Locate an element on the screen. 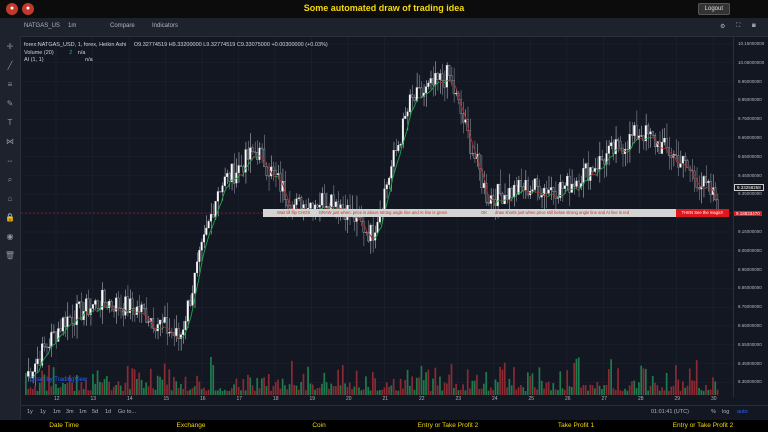 Image resolution: width=768 pixels, height=432 pixels. lock-icon: 🔒 is located at coordinates (10, 217).